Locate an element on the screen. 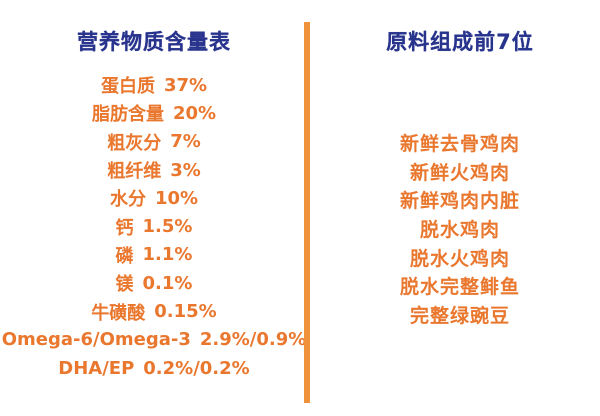  nutrient-value: 0.1% is located at coordinates (167, 283).